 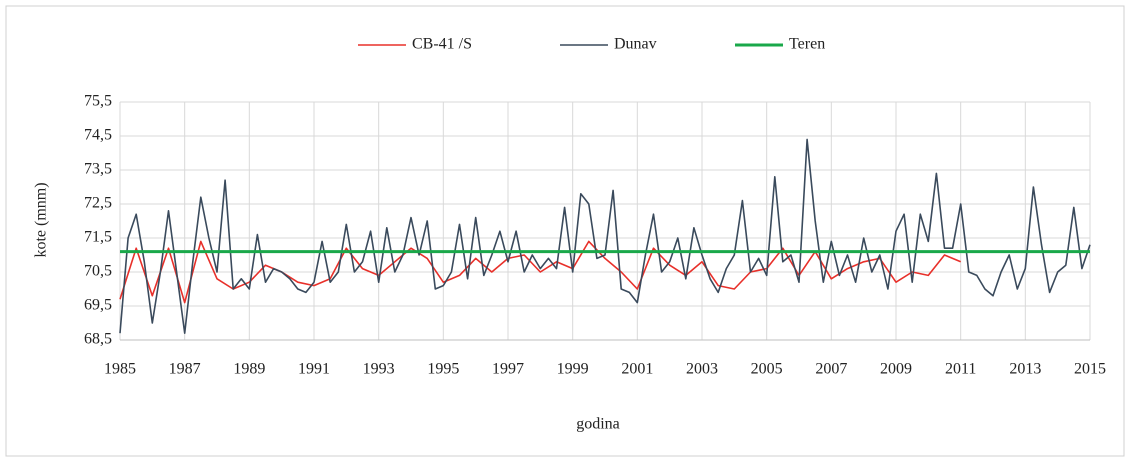 What do you see at coordinates (120, 369) in the screenshot?
I see `x-tick-label: 1985` at bounding box center [120, 369].